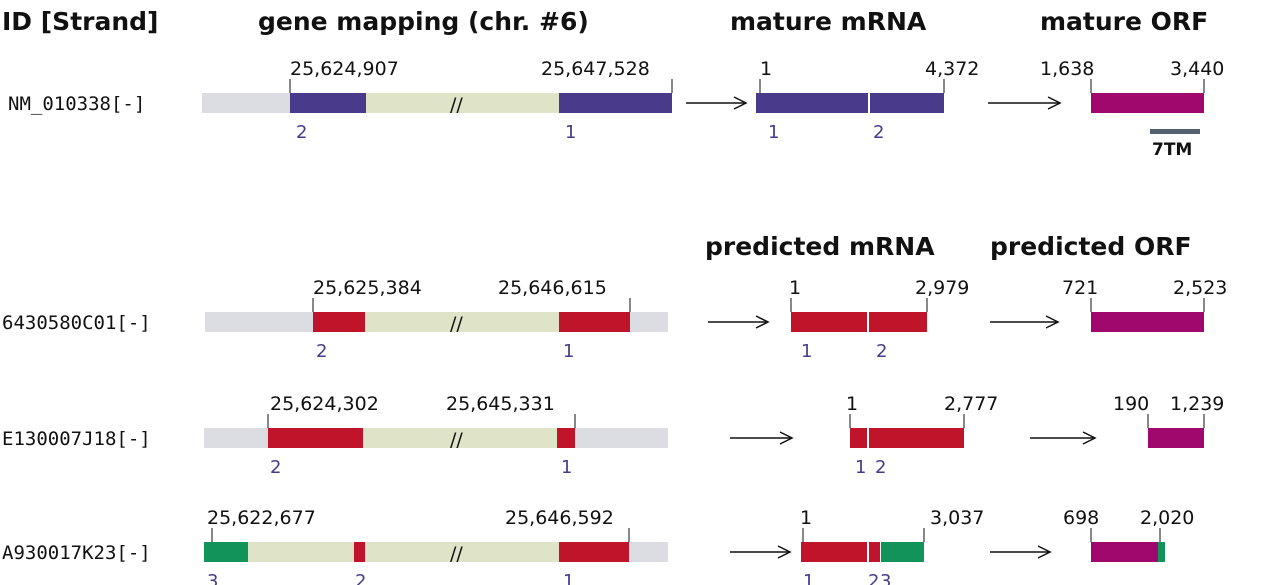 This screenshot has width=1280, height=585. Describe the element at coordinates (1200, 288) in the screenshot. I see `orf-end: 2,523` at that location.